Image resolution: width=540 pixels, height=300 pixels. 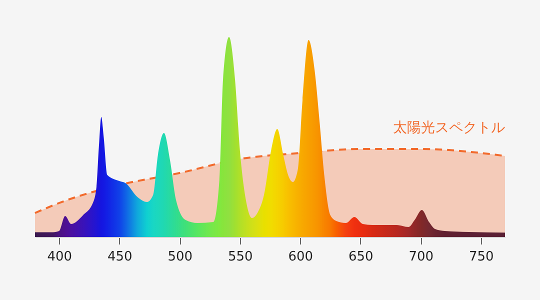 What do you see at coordinates (449, 128) in the screenshot?
I see `series-label: 太陽光スペクトル` at bounding box center [449, 128].